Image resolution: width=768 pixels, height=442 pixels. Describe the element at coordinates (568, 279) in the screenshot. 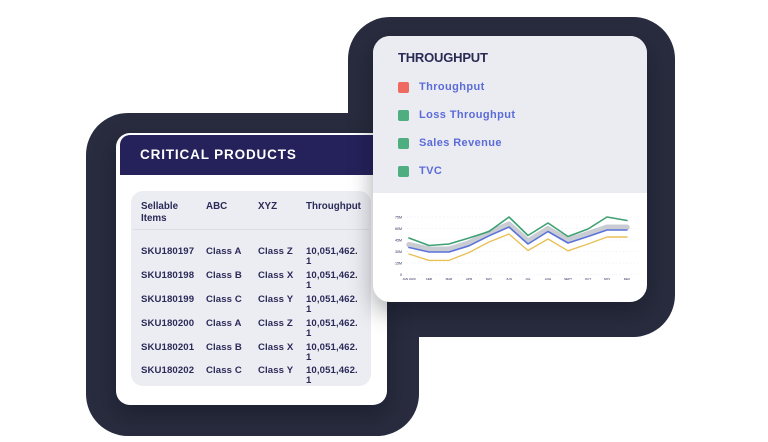

I see `svg-text: SEPT` at that location.